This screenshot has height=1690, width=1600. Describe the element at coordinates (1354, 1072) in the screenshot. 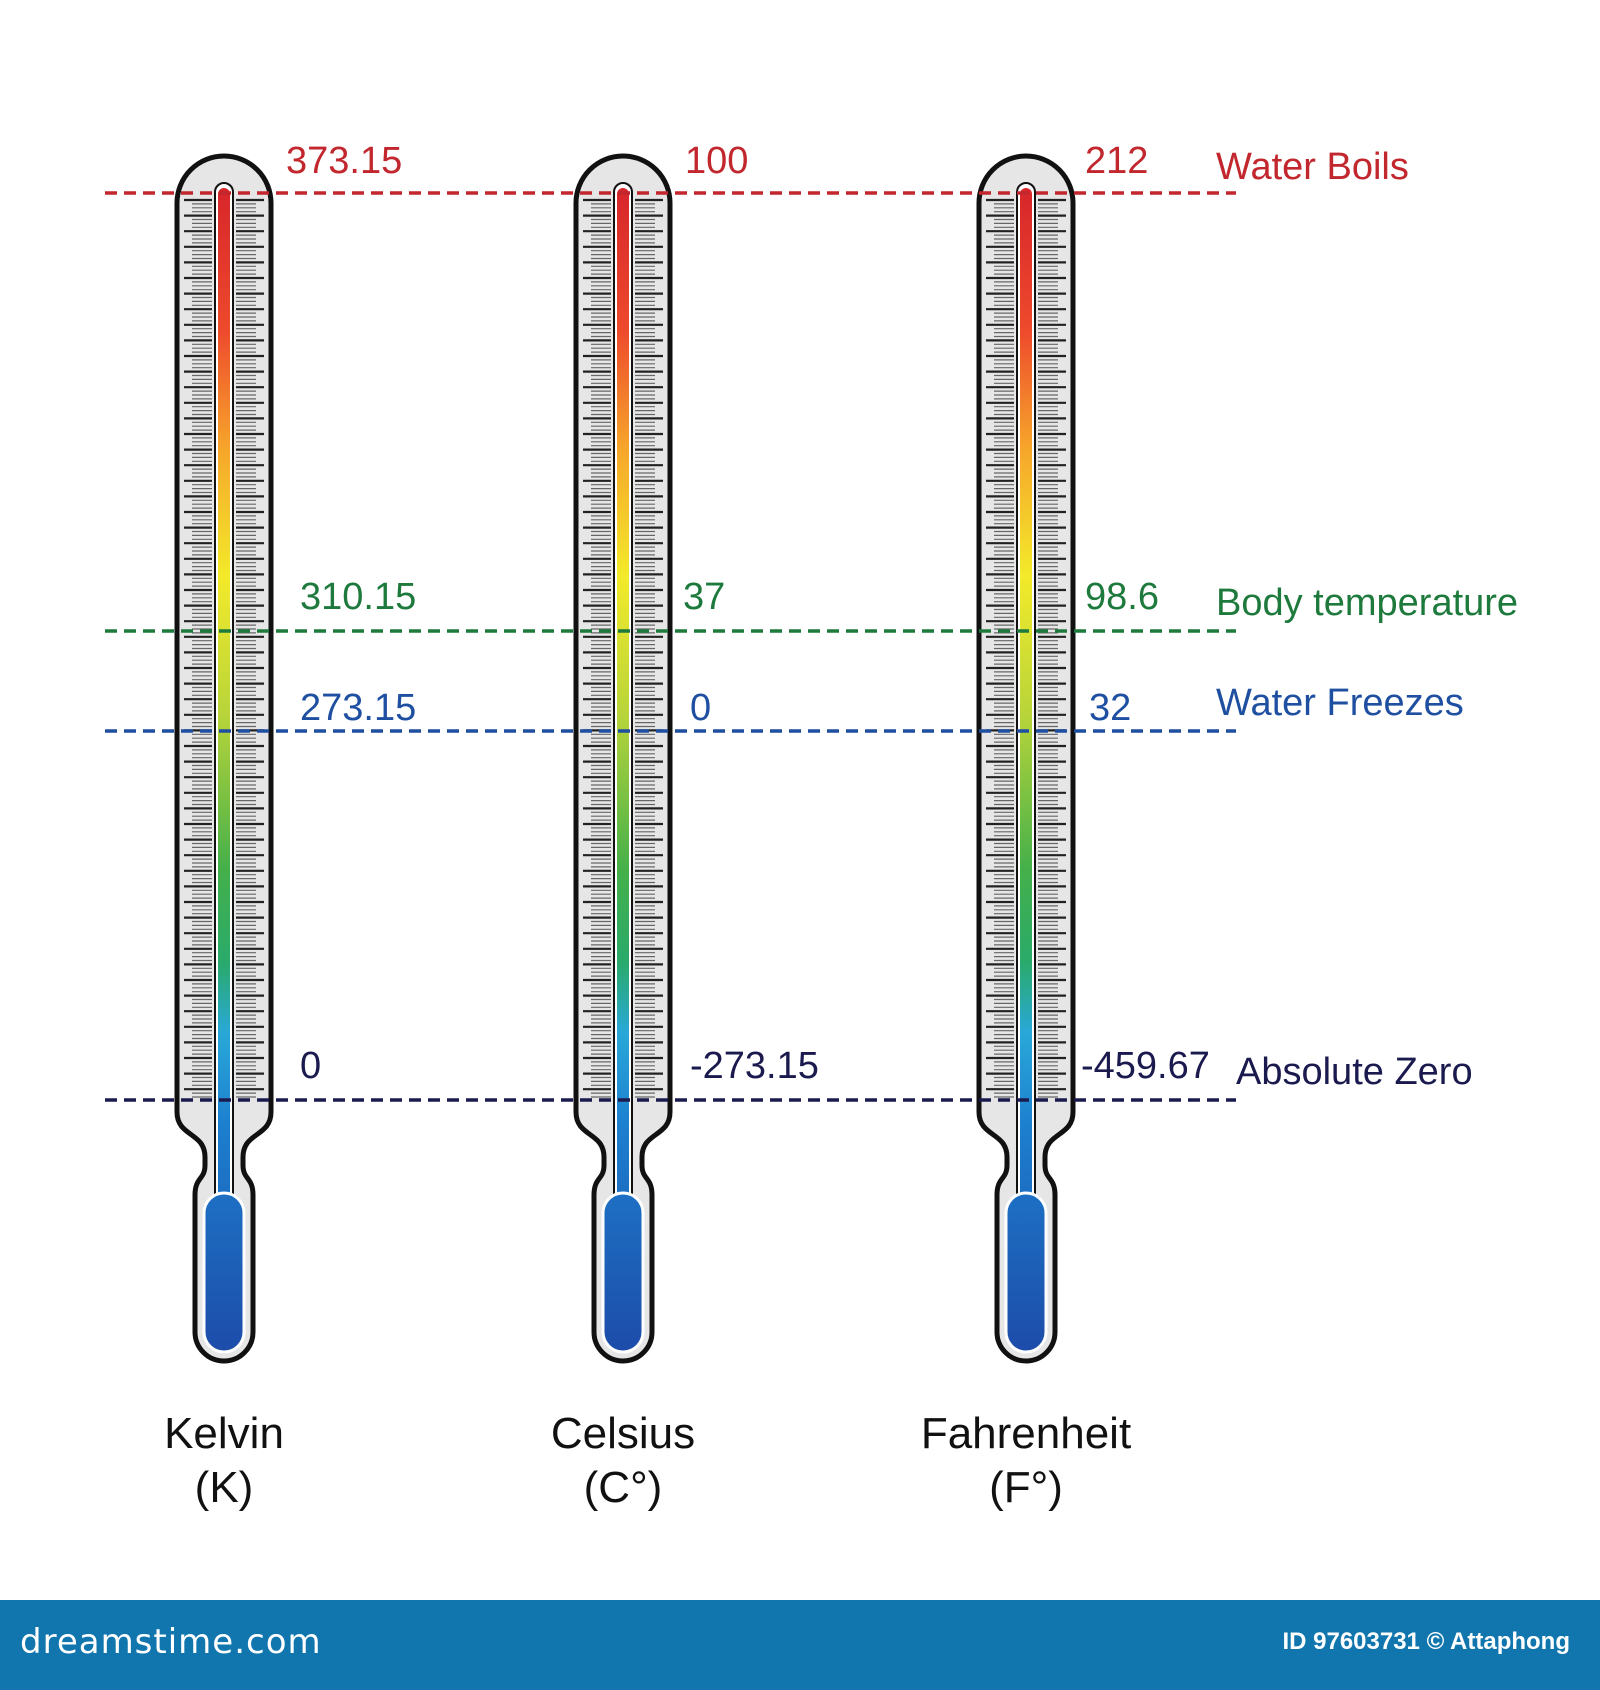

I see `absolute-zero-label: Absolute Zero` at that location.